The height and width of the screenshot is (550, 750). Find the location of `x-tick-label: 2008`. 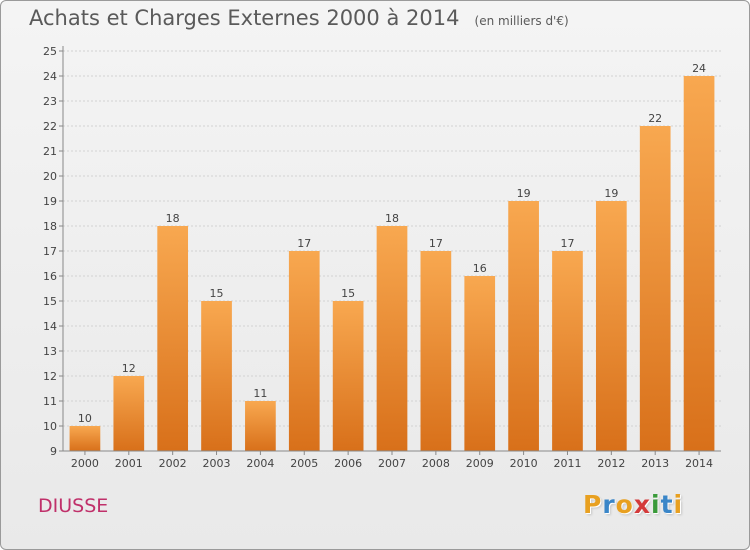

x-tick-label: 2008 is located at coordinates (436, 463).